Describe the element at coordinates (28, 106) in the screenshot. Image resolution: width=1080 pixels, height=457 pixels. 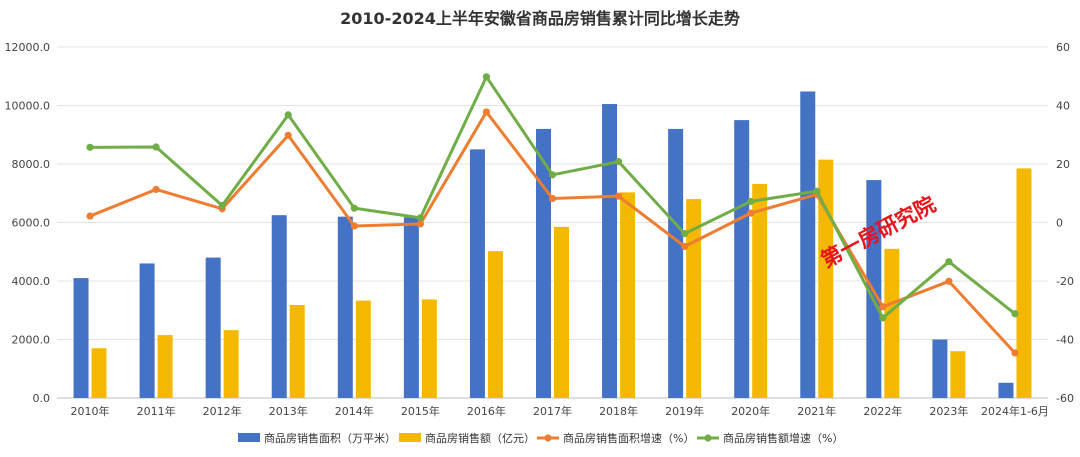
I see `y-left-tick-label: 10000.0` at that location.